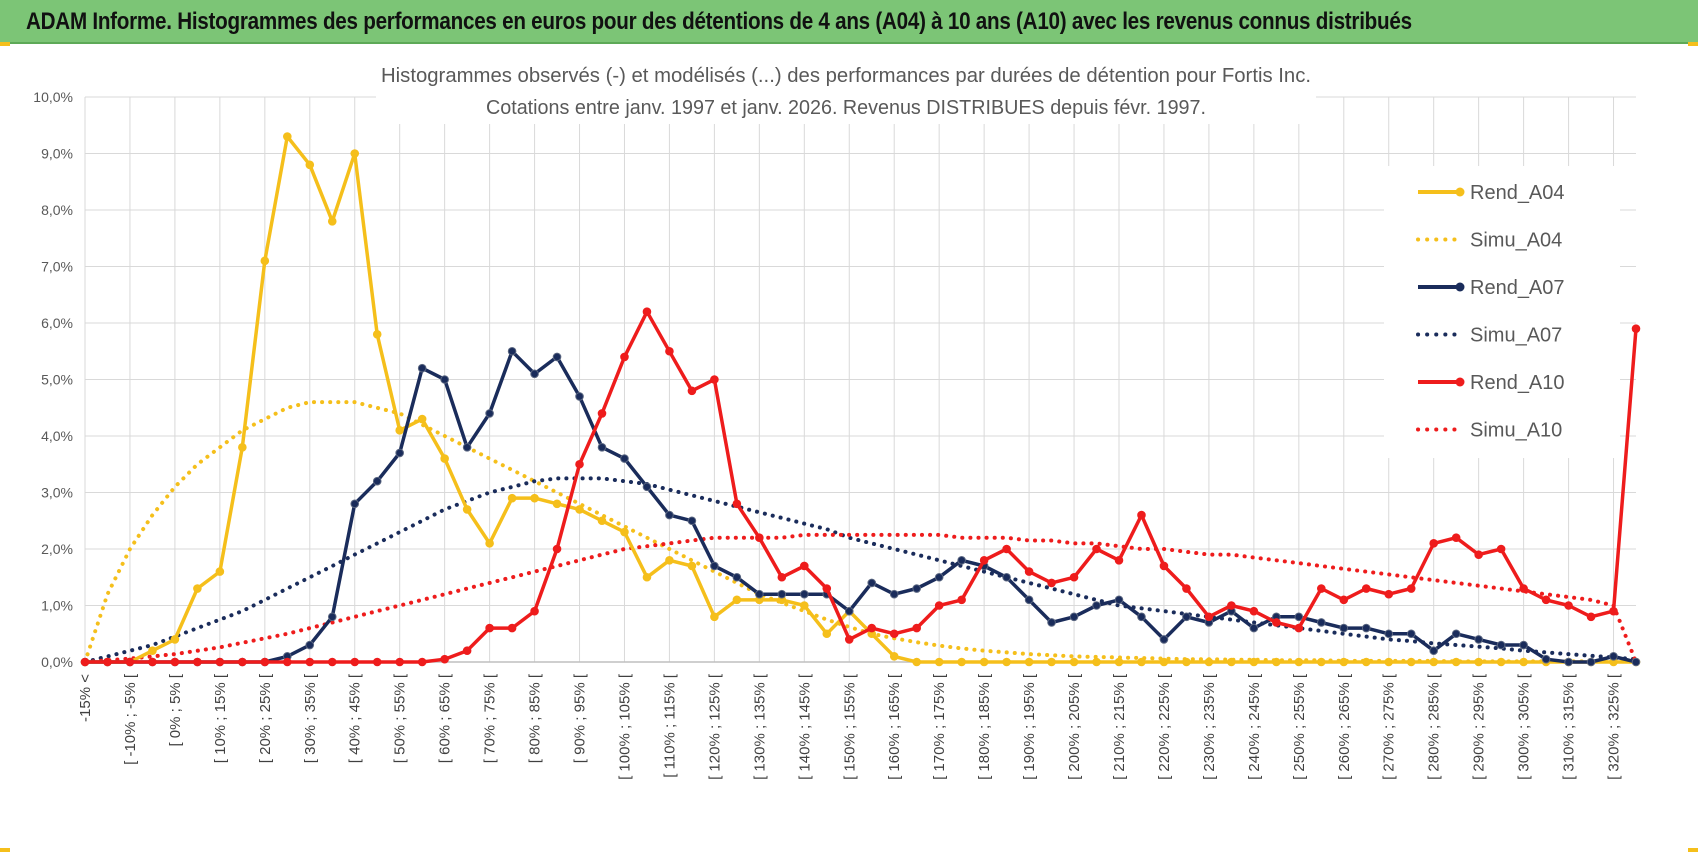 The width and height of the screenshot is (1698, 854). Describe the element at coordinates (57, 323) in the screenshot. I see `y-tick-label: 6,0%` at that location.